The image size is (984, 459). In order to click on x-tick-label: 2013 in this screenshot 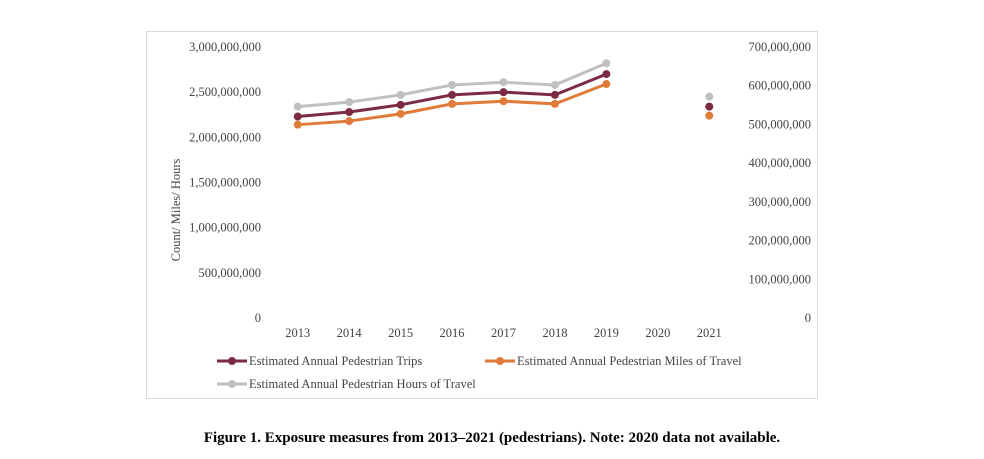, I will do `click(297, 333)`.